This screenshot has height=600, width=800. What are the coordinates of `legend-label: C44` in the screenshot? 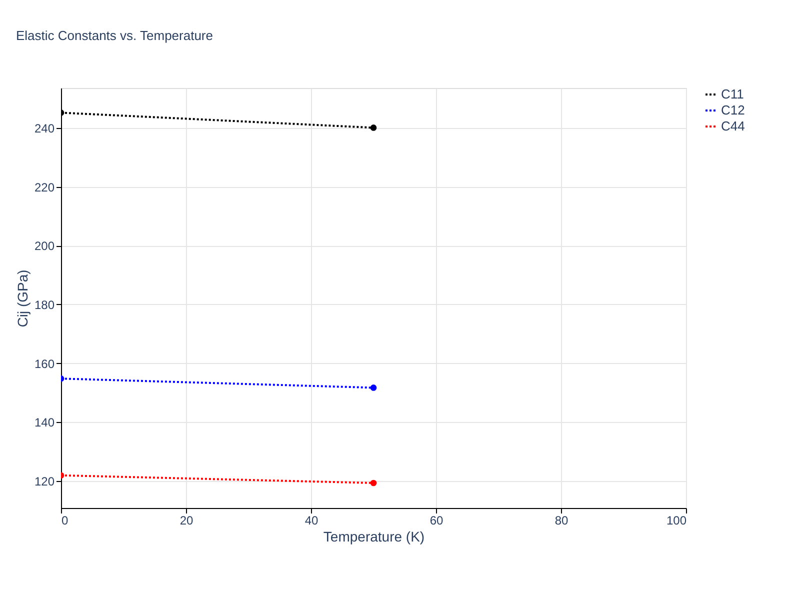 It's located at (733, 126).